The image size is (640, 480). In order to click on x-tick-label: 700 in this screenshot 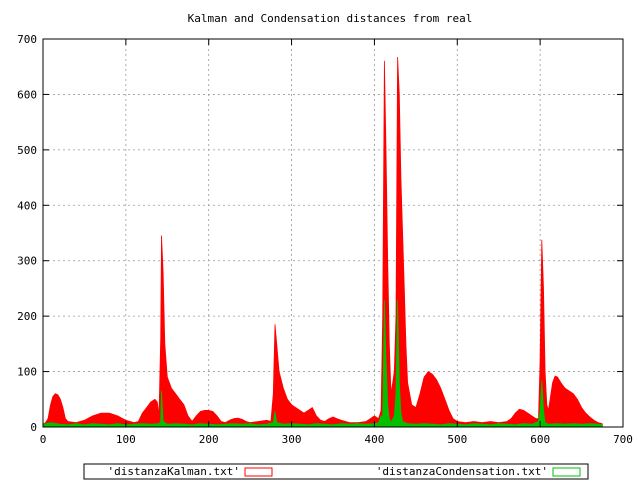, I will do `click(623, 439)`.